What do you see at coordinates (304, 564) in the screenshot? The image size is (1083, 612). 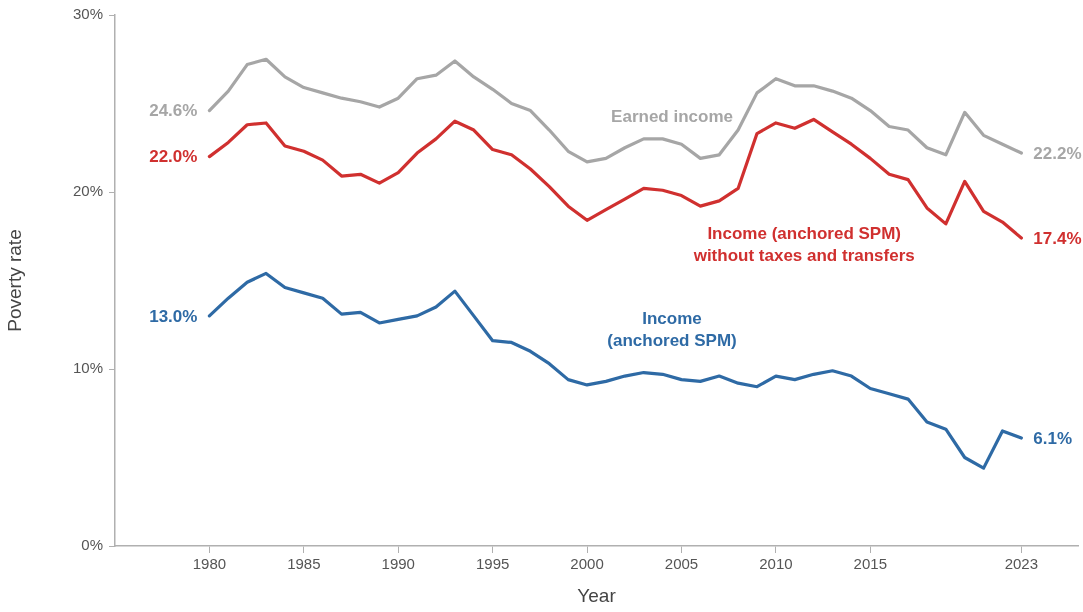 I see `x-tick-label: 1985` at bounding box center [304, 564].